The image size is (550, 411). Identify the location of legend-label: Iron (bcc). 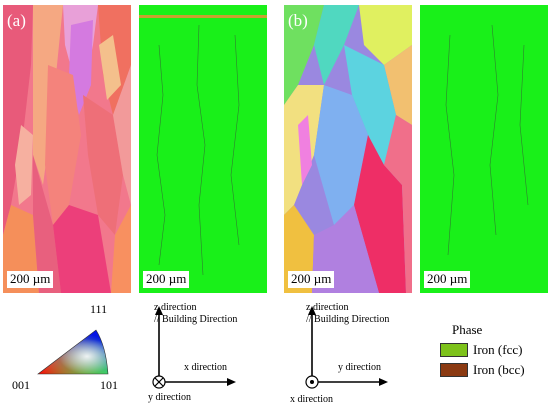
(499, 369).